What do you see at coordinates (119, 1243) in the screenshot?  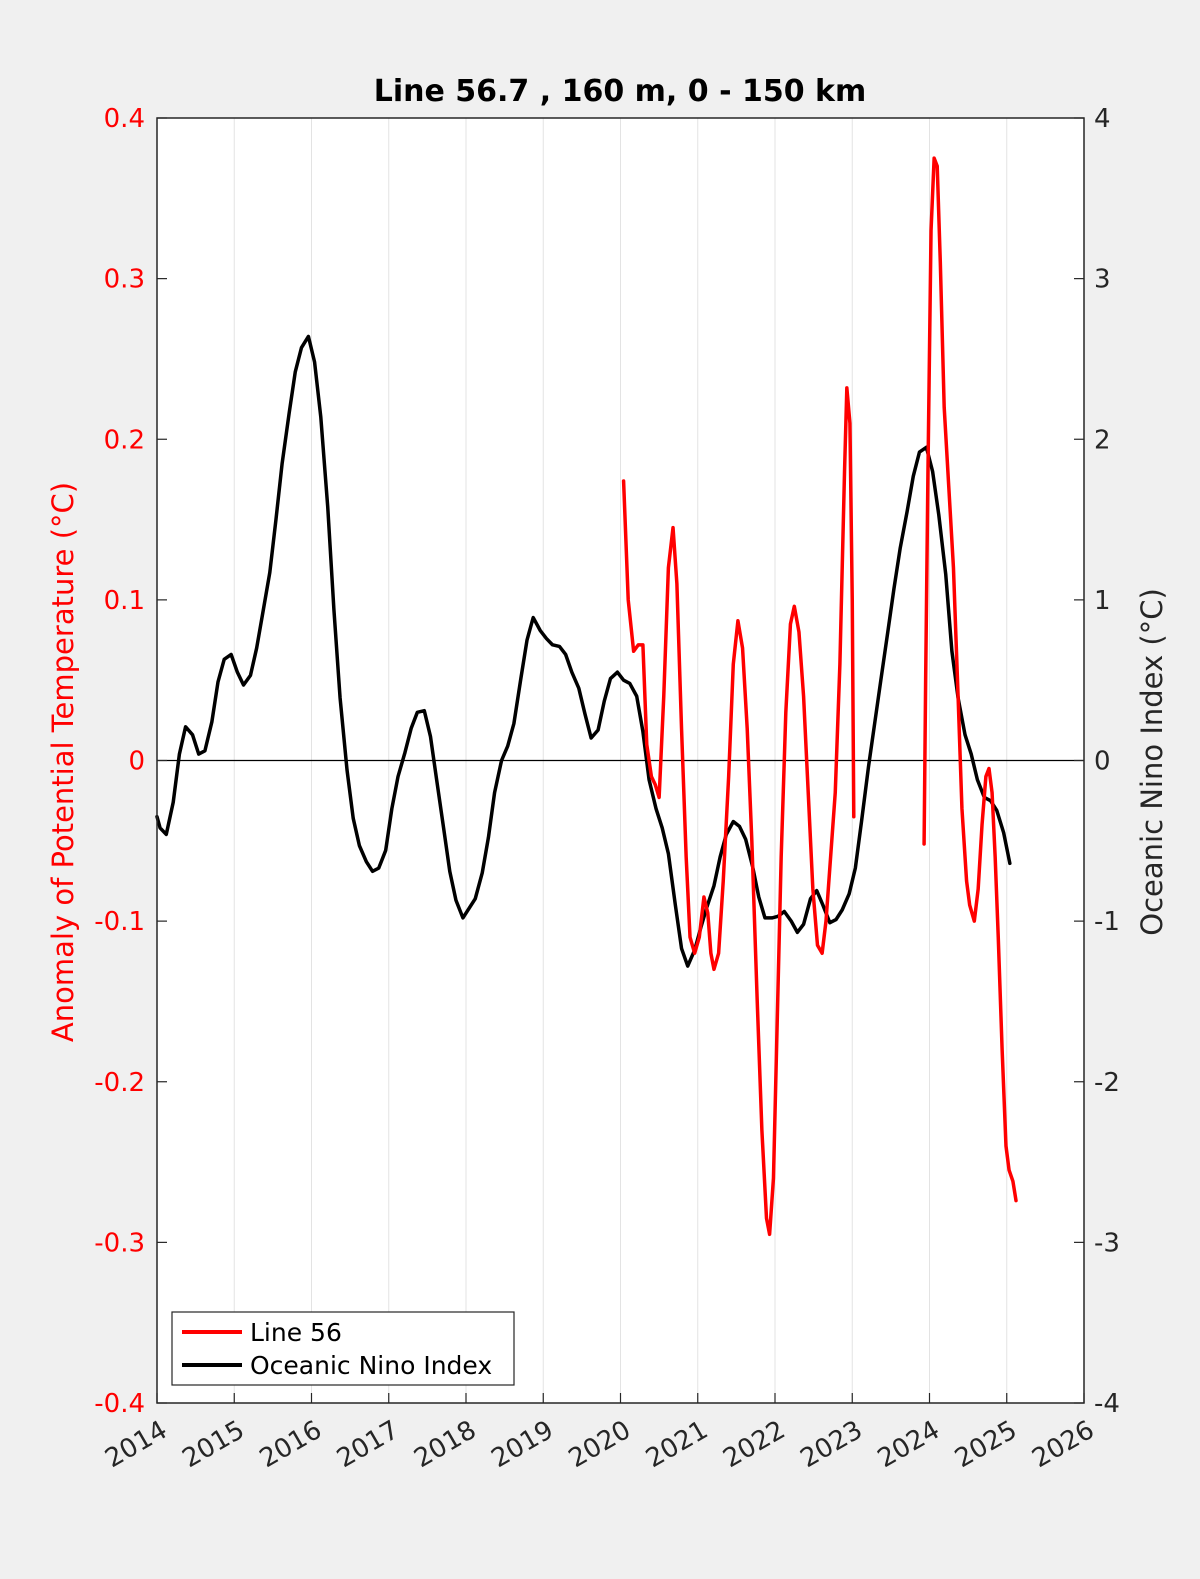 I see `y-left-tick-label: -0.3` at bounding box center [119, 1243].